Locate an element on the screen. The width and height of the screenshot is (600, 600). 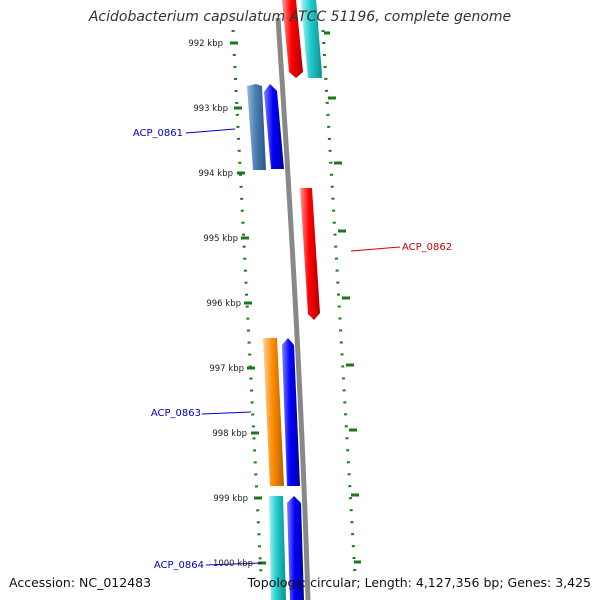
gene-orange is located at coordinates (273, 412).